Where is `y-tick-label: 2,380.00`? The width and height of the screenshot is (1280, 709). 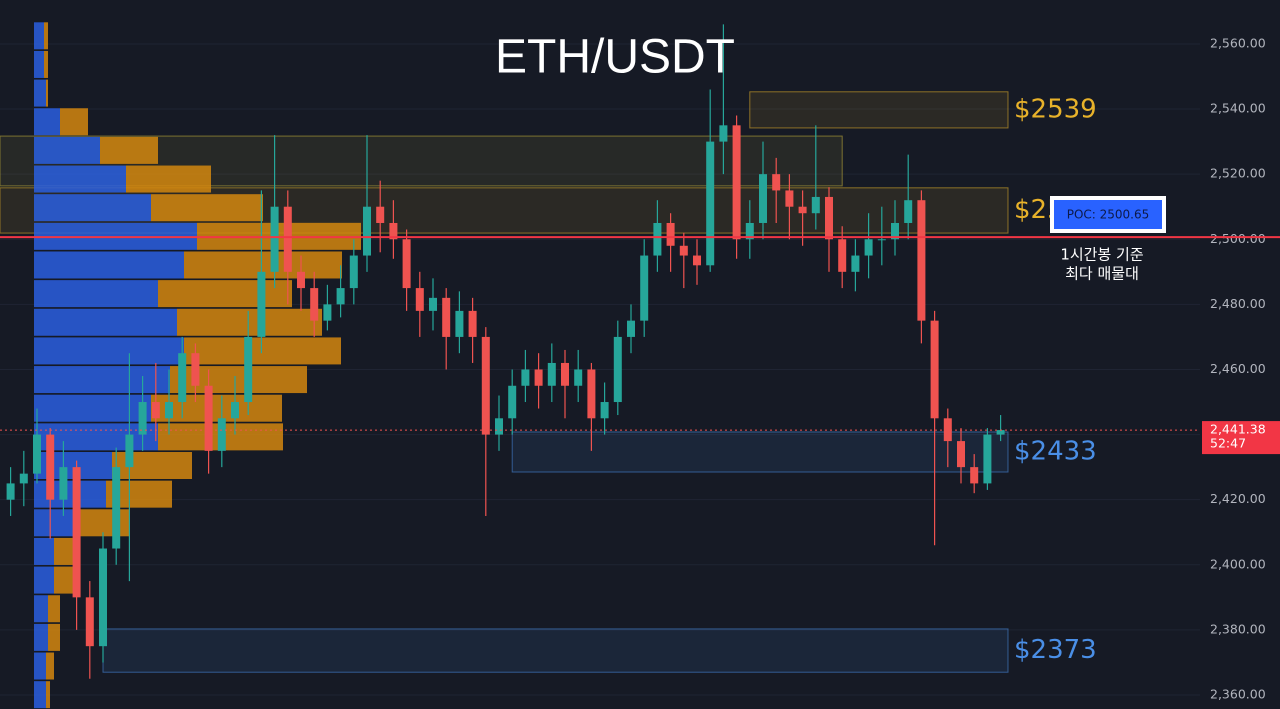 y-tick-label: 2,380.00 is located at coordinates (1238, 628).